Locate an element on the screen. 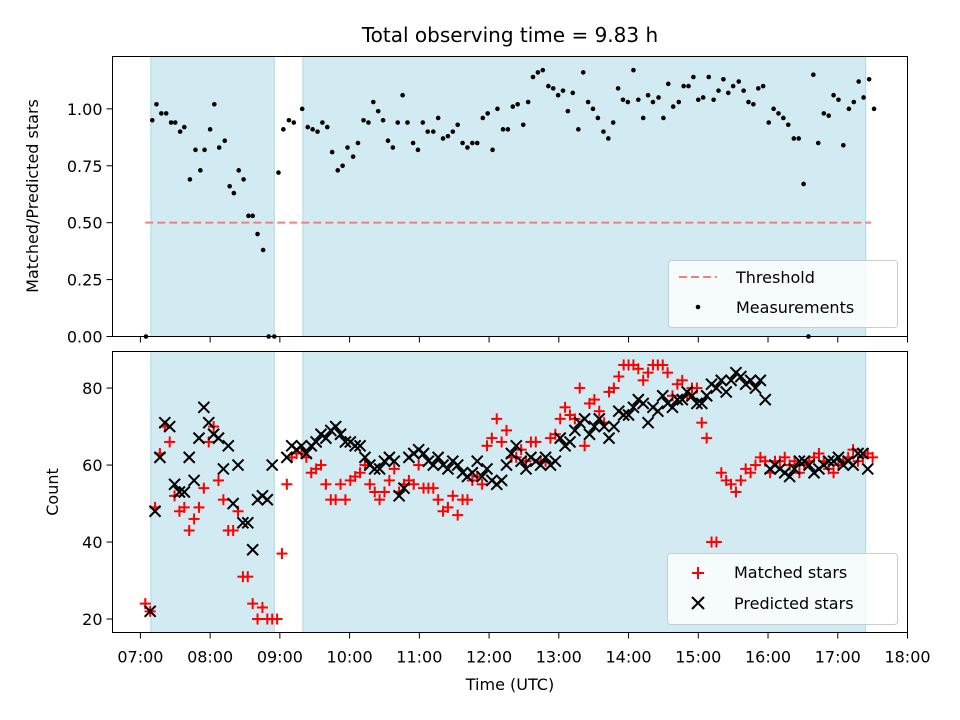 The width and height of the screenshot is (960, 720). y-tick-label: 40 is located at coordinates (92, 542).